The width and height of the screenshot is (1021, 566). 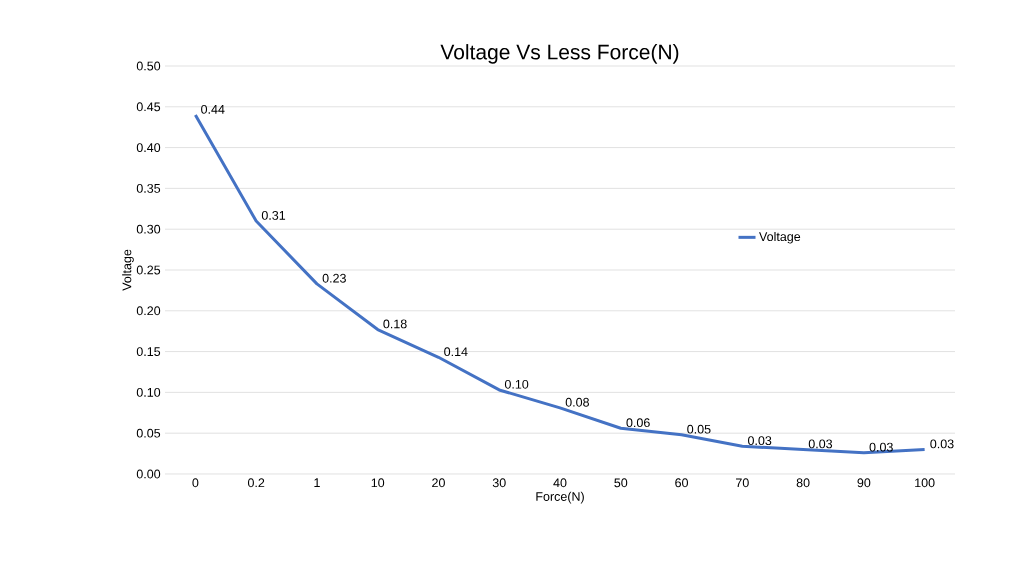 I want to click on x-tick-label: 0, so click(x=195, y=483).